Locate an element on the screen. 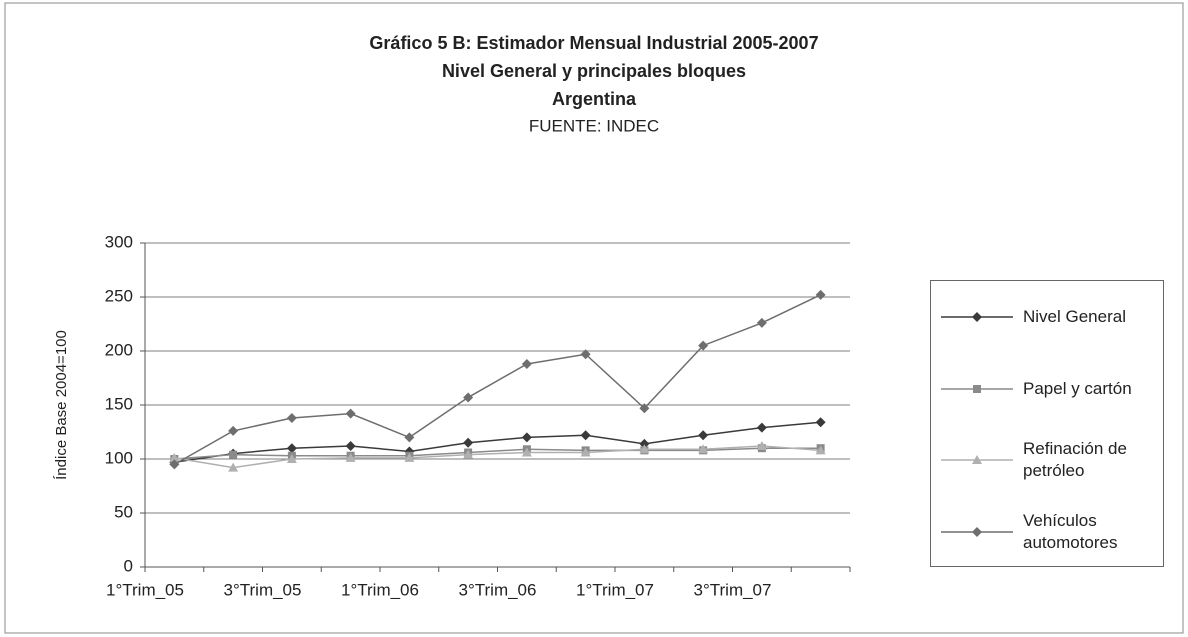 This screenshot has width=1188, height=637. chart-subtitle: Argentina is located at coordinates (594, 99).